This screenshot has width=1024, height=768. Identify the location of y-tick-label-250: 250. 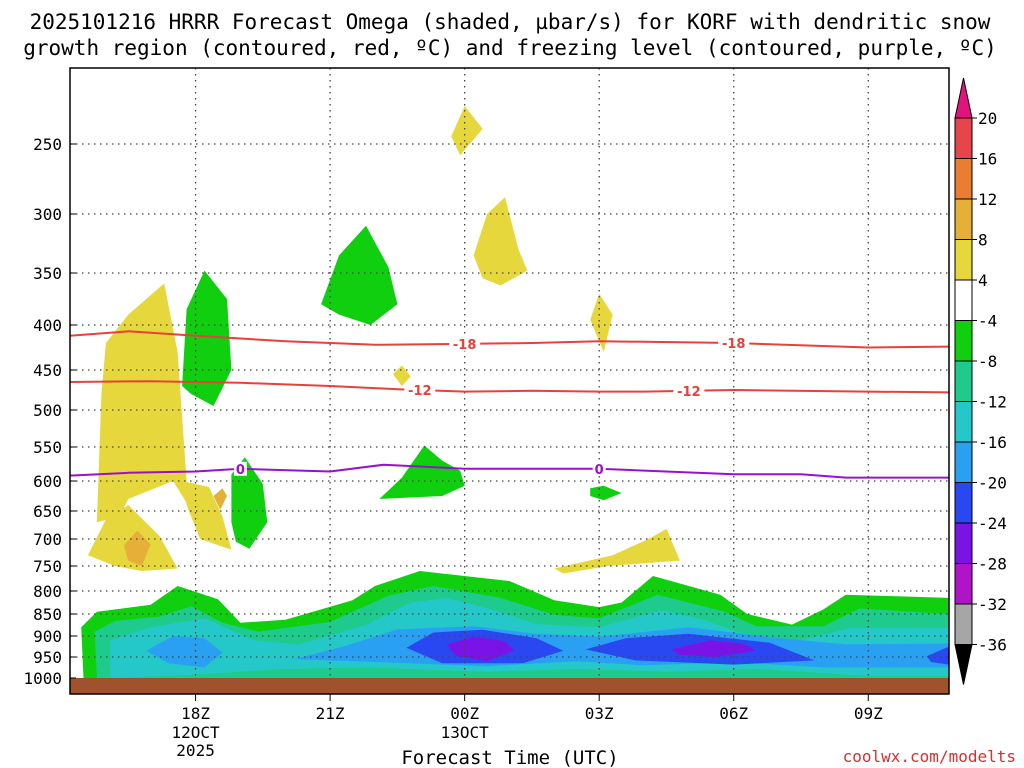
(47, 144).